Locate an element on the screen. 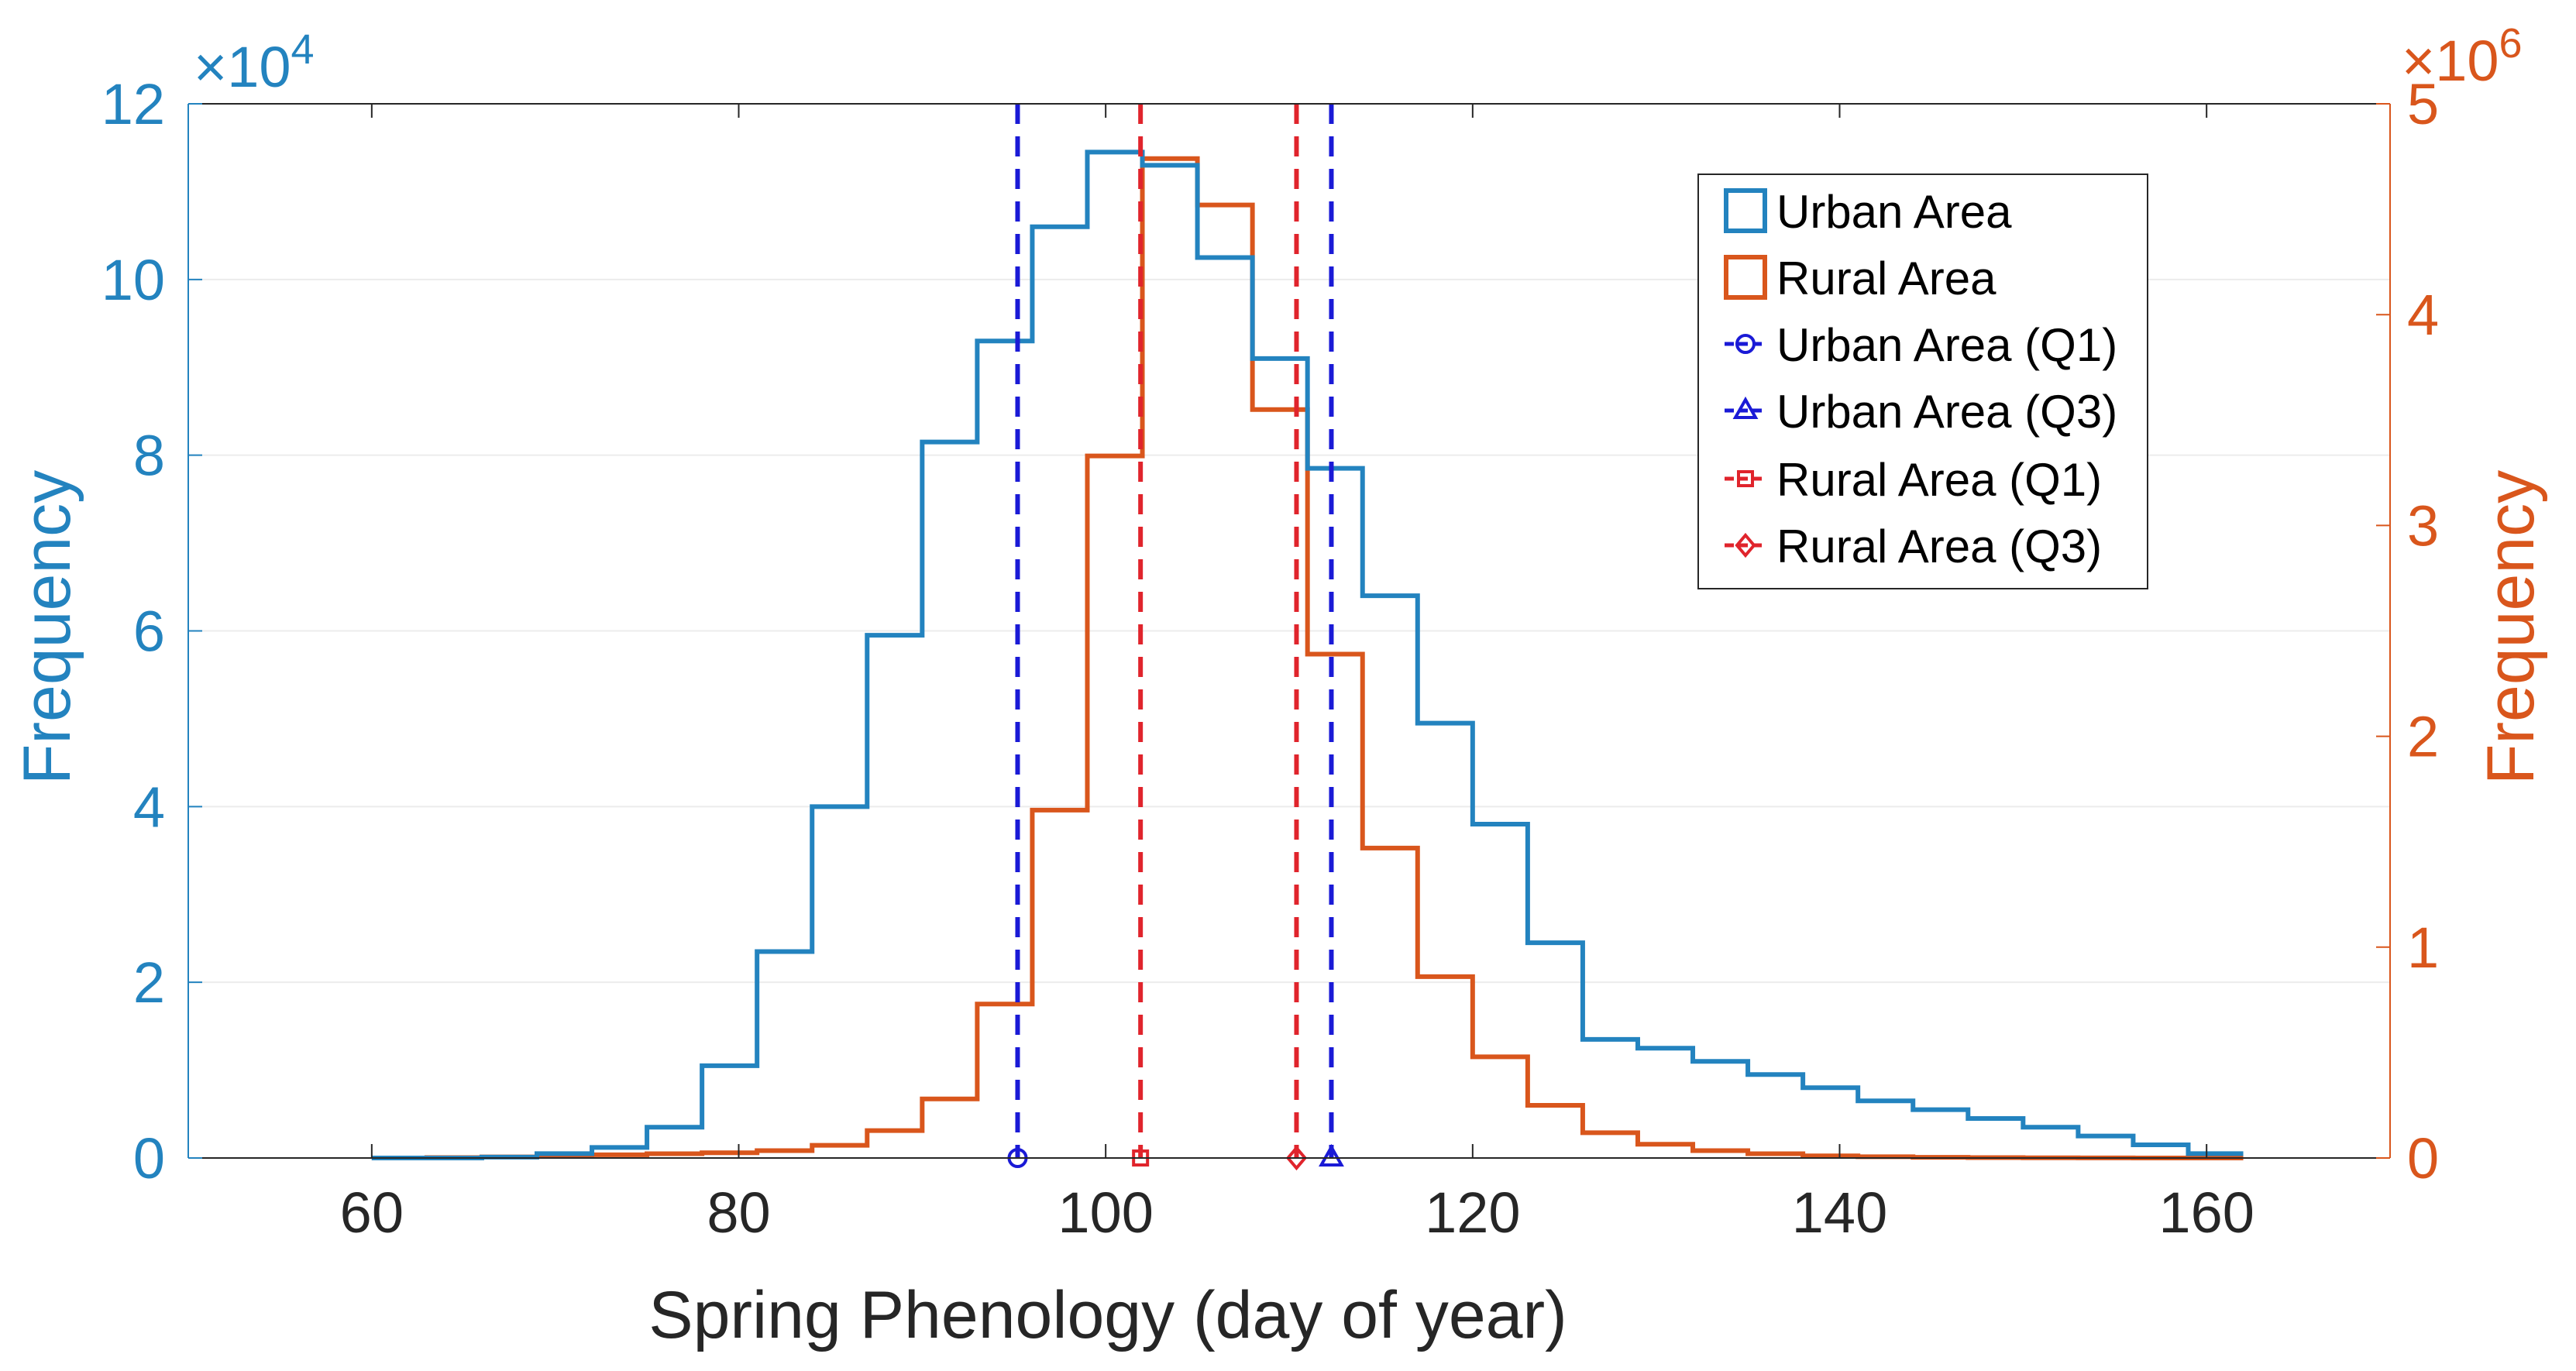 The image size is (2576, 1371). legend-box is located at coordinates (1922, 382).